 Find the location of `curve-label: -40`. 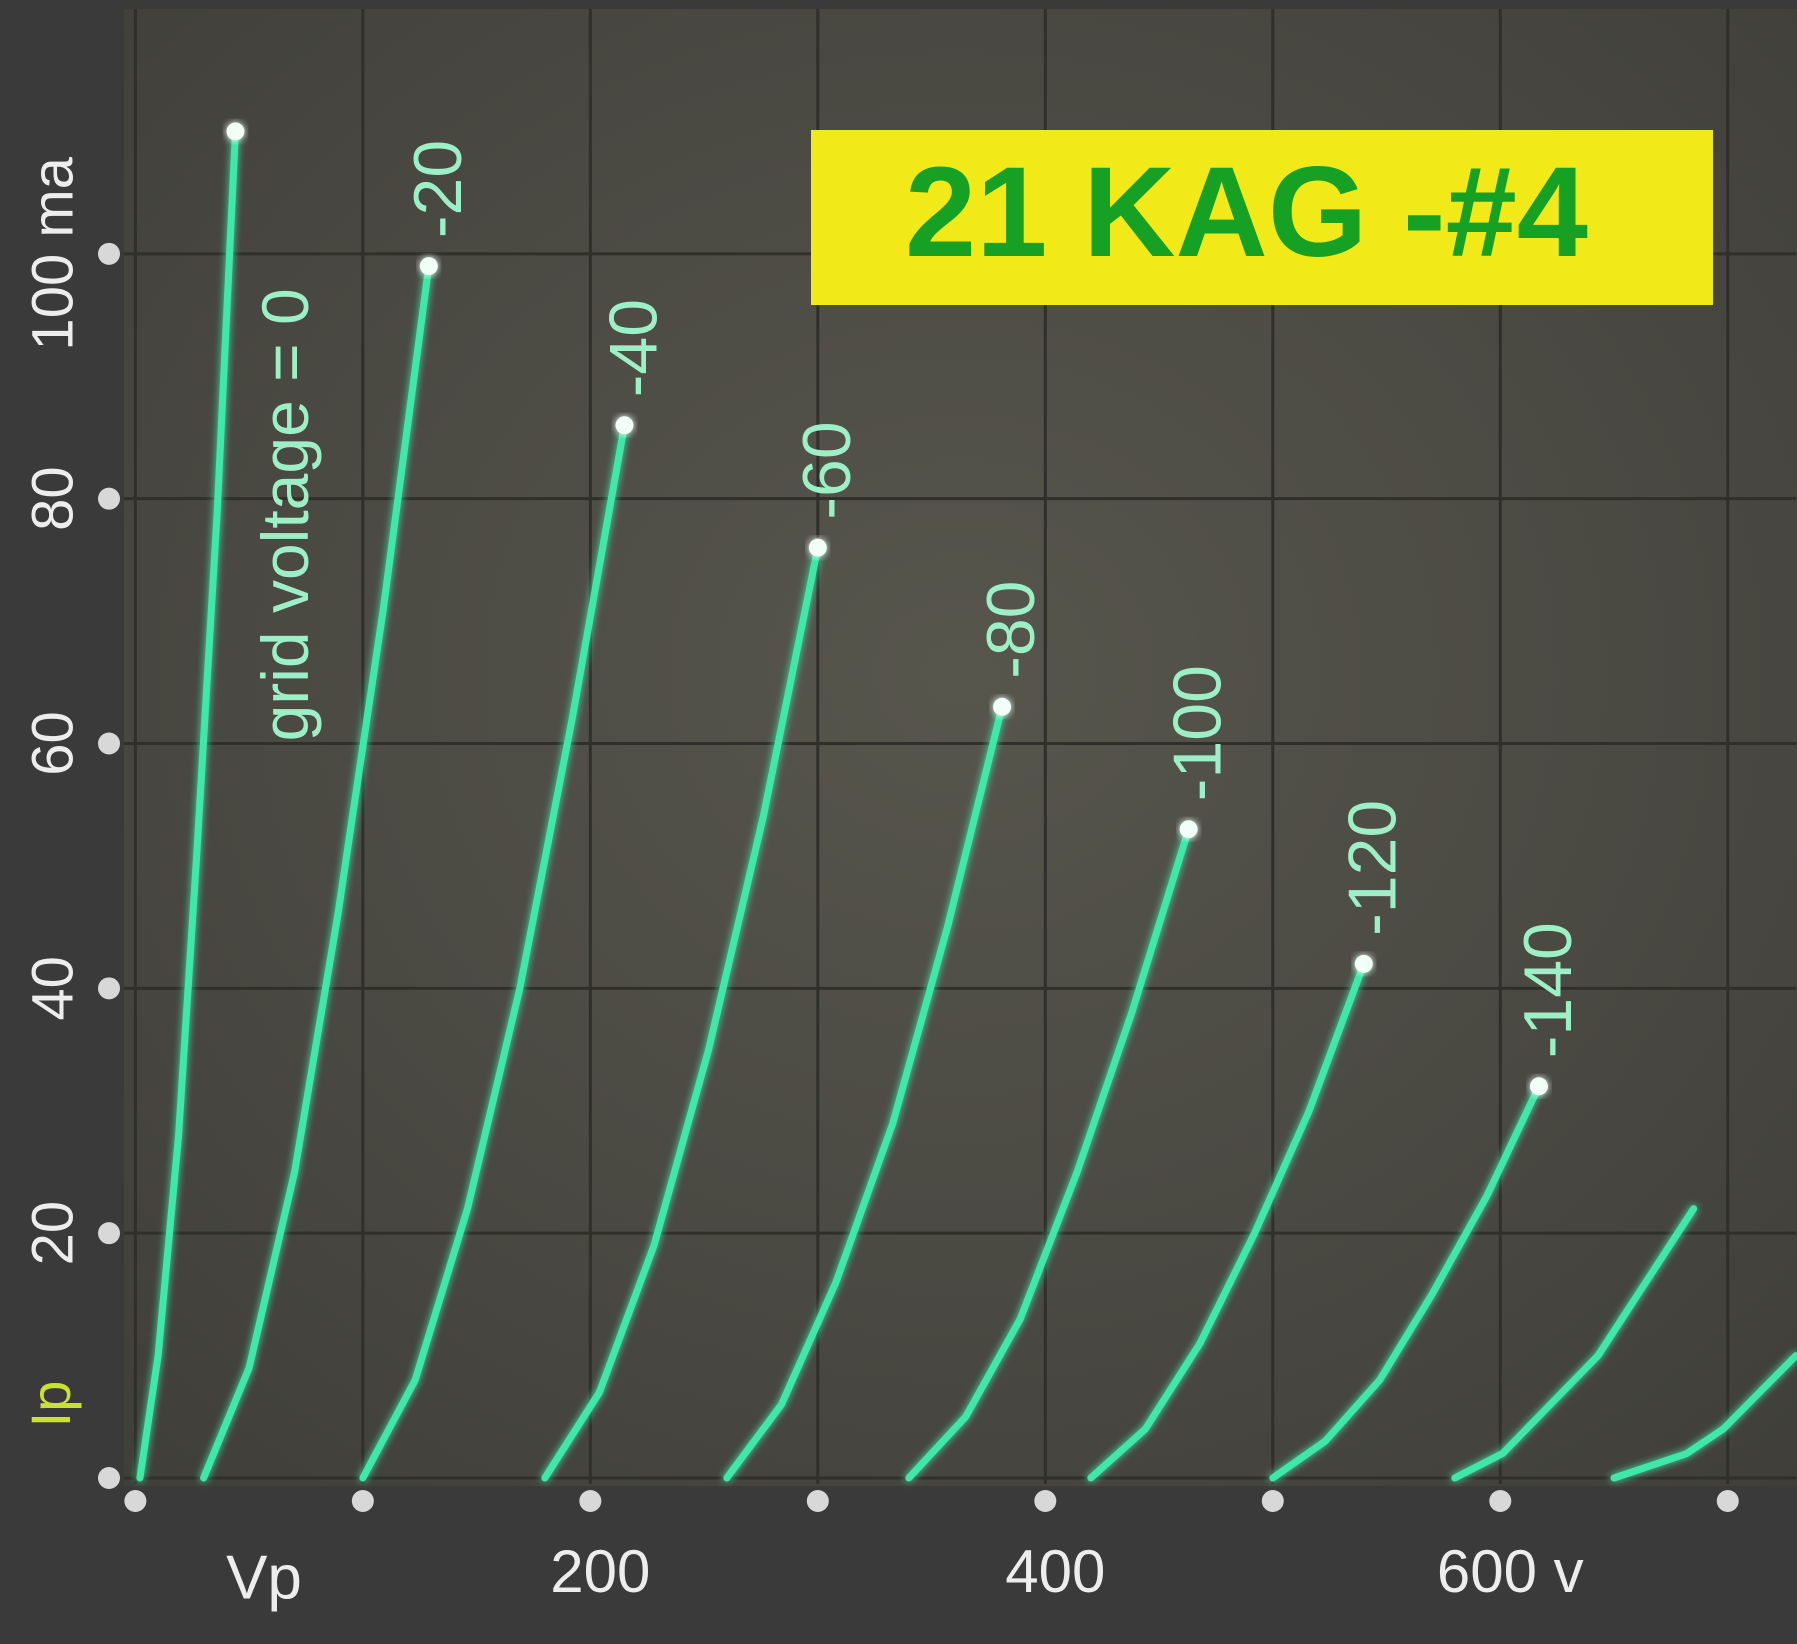

curve-label: -40 is located at coordinates (633, 348).